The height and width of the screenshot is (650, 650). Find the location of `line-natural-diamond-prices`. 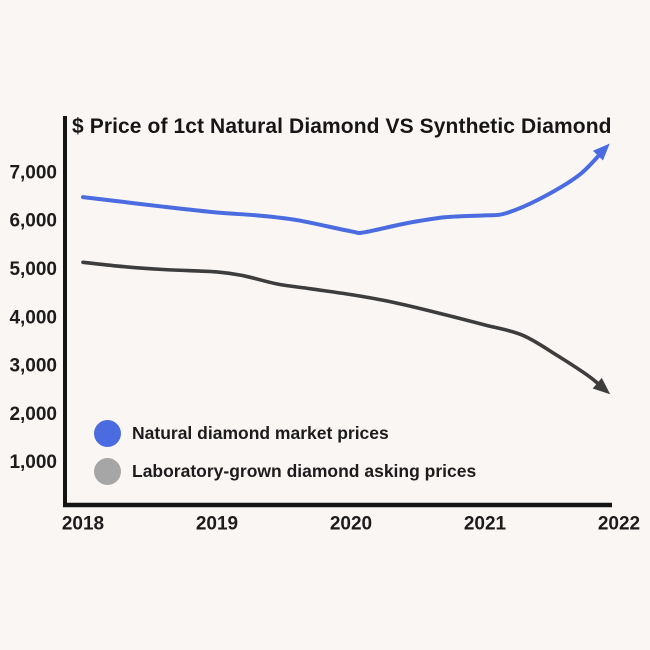

line-natural-diamond-prices is located at coordinates (345, 189).